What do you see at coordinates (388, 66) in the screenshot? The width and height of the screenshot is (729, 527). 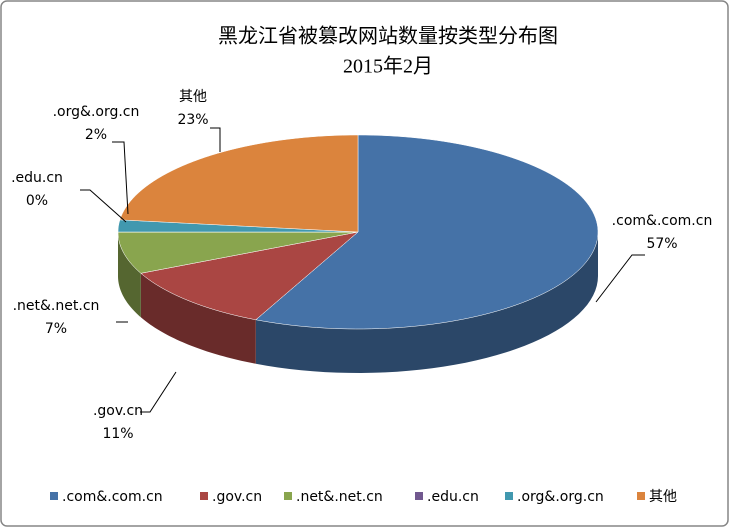 I see `chart-subtitle: 2015年2月` at bounding box center [388, 66].